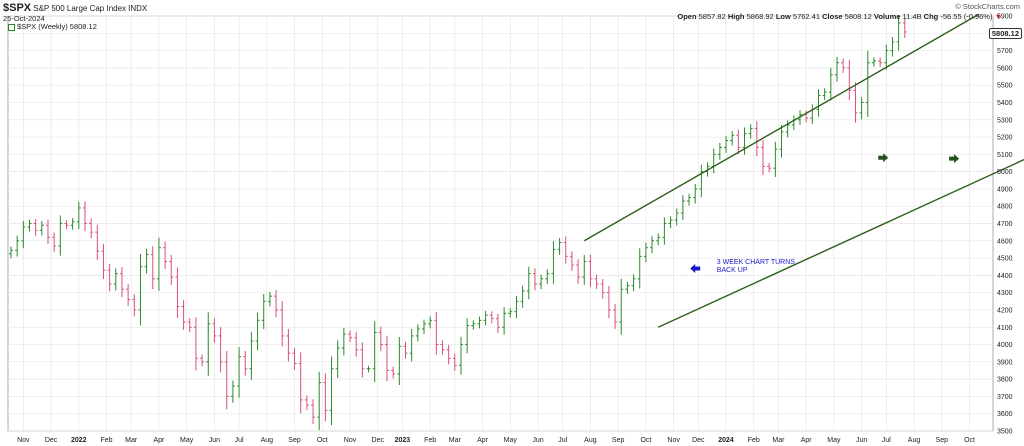 The width and height of the screenshot is (1024, 446). What do you see at coordinates (783, 16) in the screenshot?
I see `low-label: Low` at bounding box center [783, 16].